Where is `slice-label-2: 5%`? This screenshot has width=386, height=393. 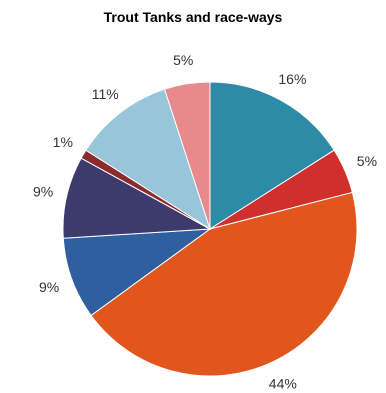
slice-label-2: 5% is located at coordinates (367, 161).